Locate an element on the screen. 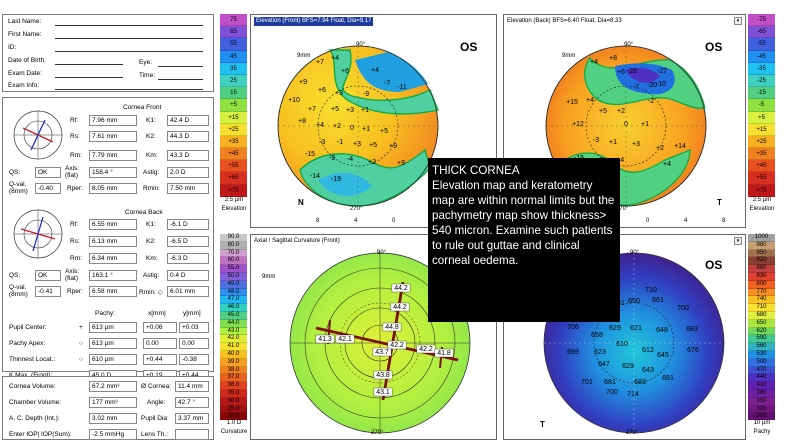  axial-curvature-size: 9mm is located at coordinates (269, 277).